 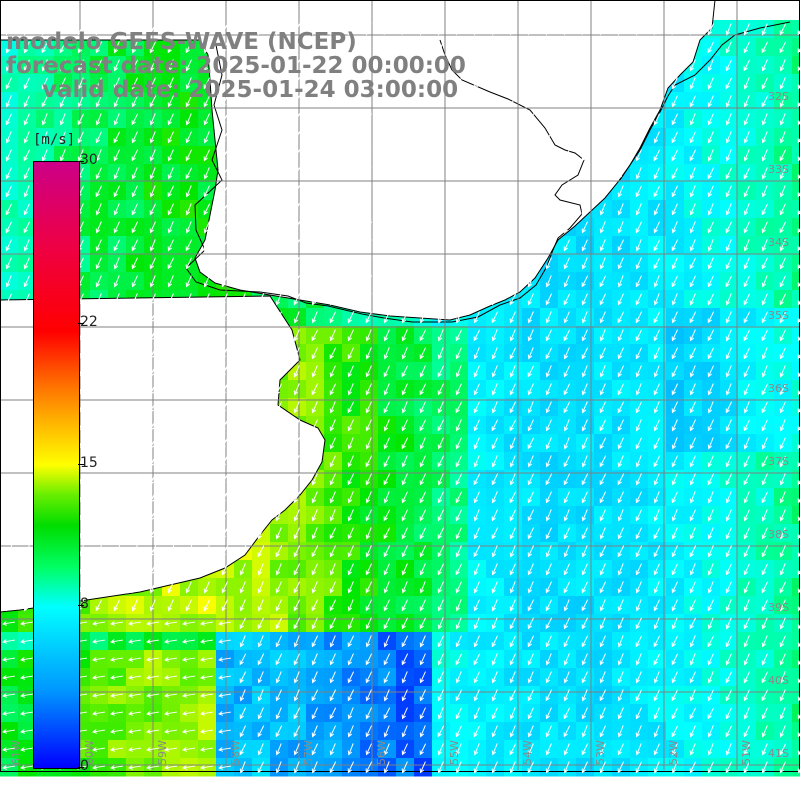 I want to click on colorbar-tick-label: 15, so click(x=89, y=463).